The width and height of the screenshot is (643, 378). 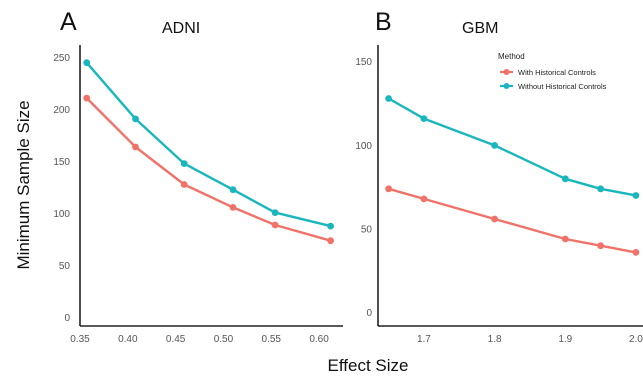 I want to click on panel-b-y-tick-label: 100, so click(x=363, y=146).